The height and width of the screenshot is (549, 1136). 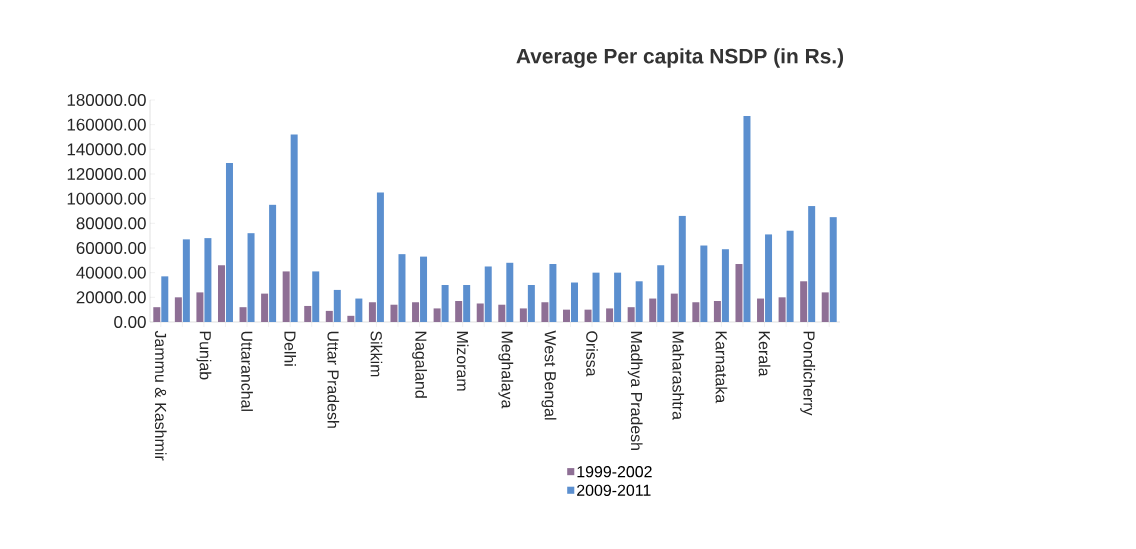 I want to click on x-tick-label: Meghalaya, so click(x=506, y=370).